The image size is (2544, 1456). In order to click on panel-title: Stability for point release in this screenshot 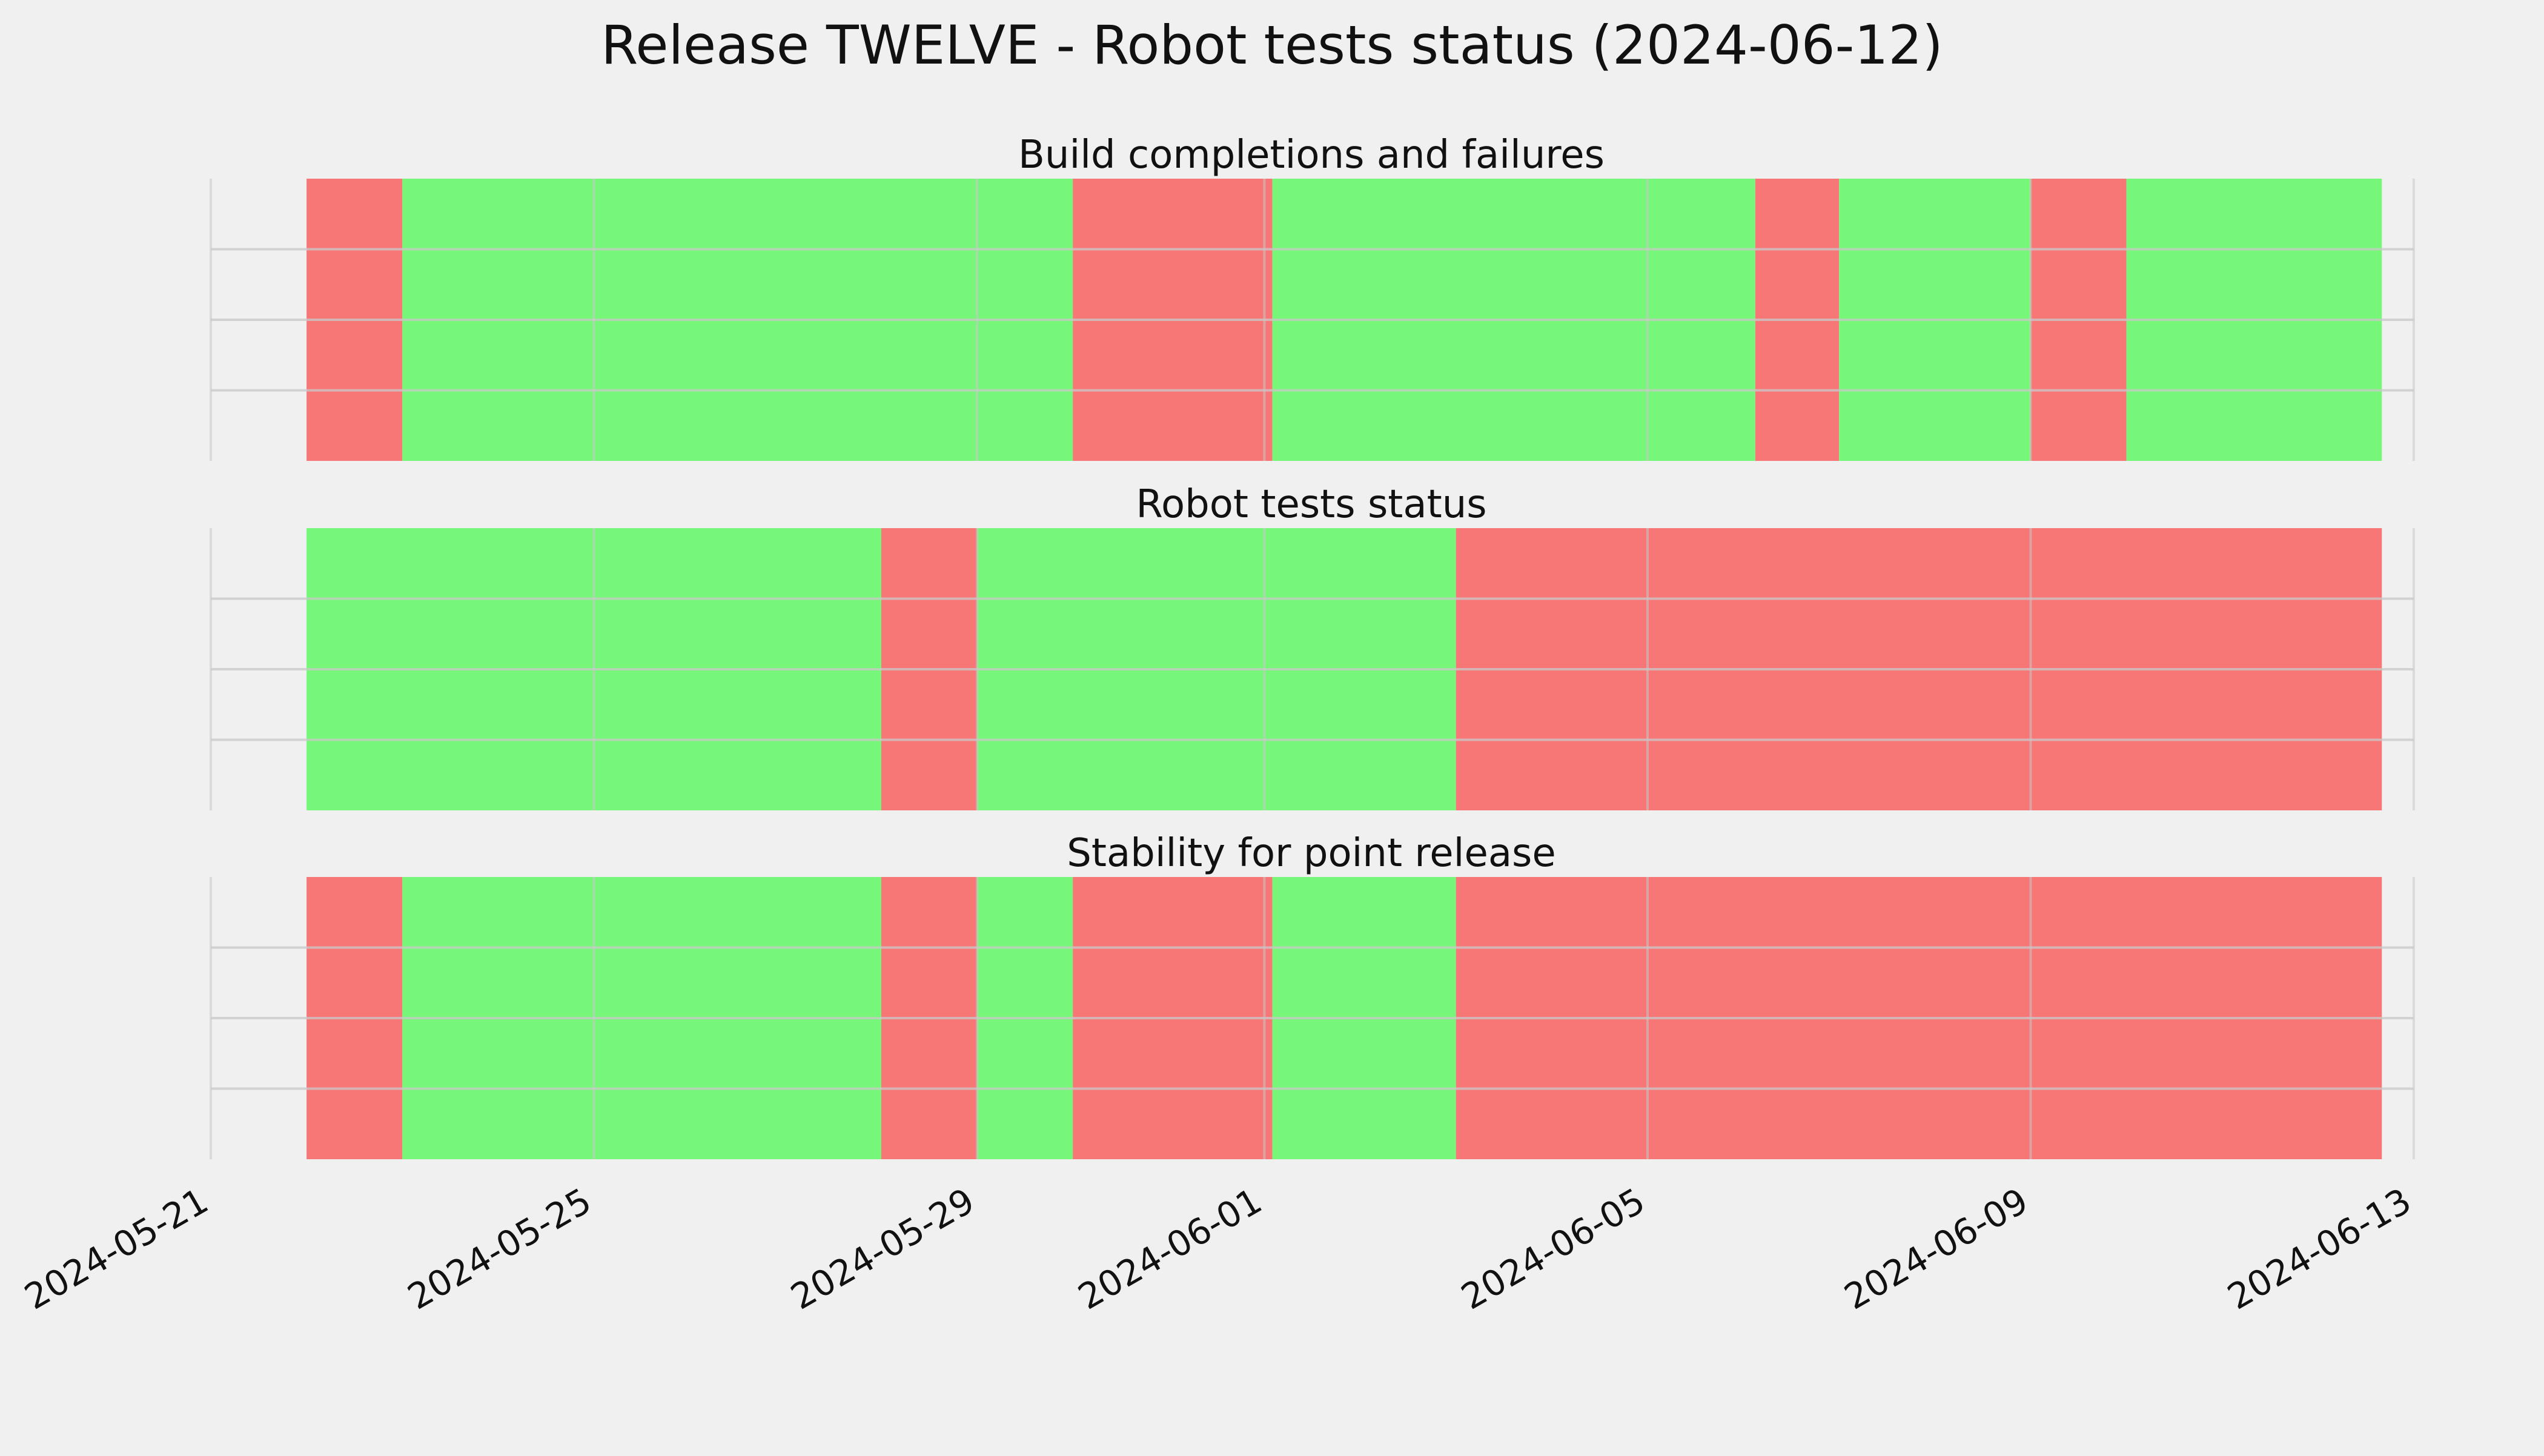, I will do `click(1311, 853)`.